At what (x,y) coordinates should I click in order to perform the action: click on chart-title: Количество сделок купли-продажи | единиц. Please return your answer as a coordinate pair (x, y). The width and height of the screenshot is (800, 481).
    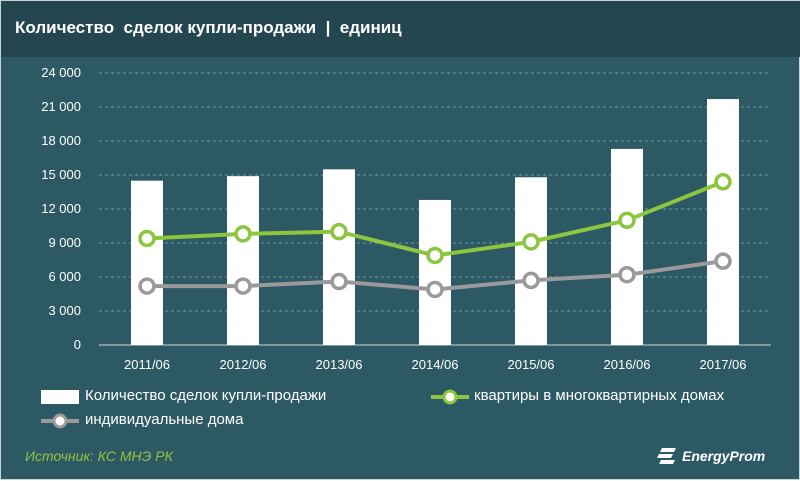
    Looking at the image, I should click on (208, 27).